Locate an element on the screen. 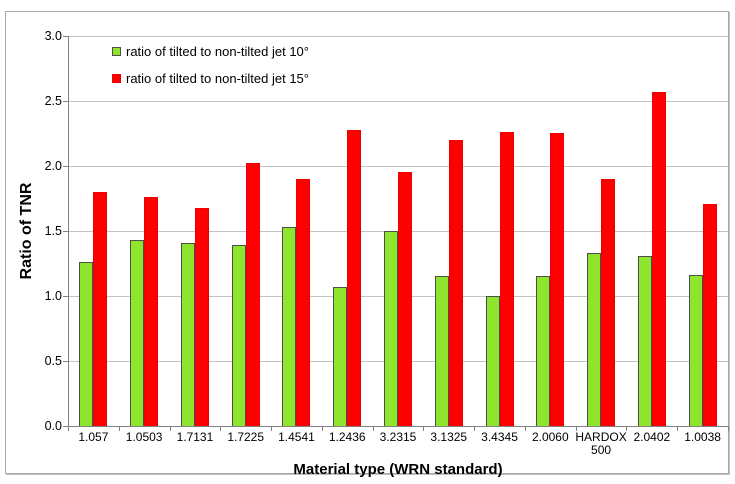 The image size is (735, 484). x-axis-title: Material type (WRN standard) is located at coordinates (398, 469).